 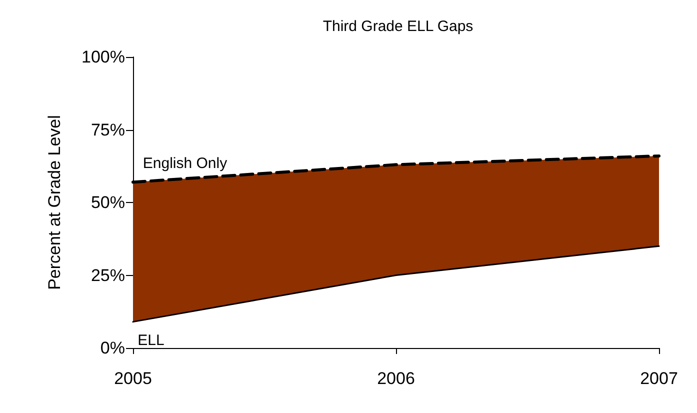 What do you see at coordinates (103, 57) in the screenshot?
I see `y-tick-label: 100%` at bounding box center [103, 57].